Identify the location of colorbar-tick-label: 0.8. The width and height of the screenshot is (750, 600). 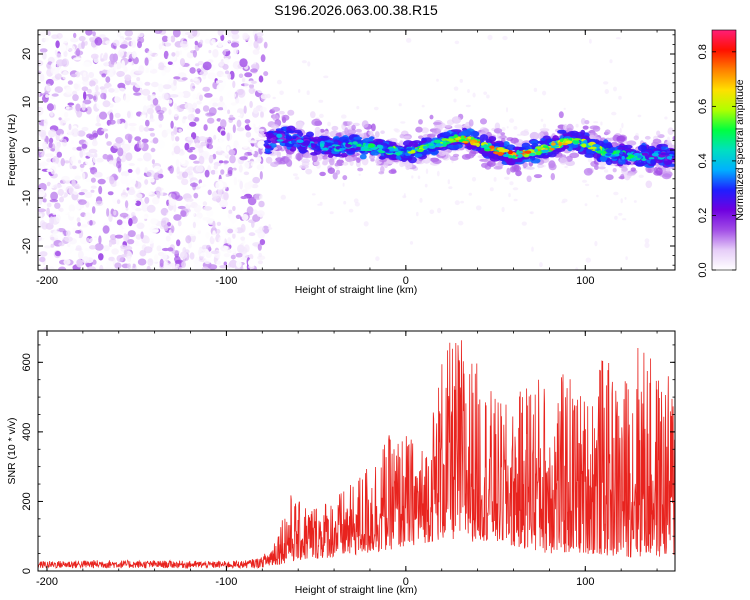
(703, 51).